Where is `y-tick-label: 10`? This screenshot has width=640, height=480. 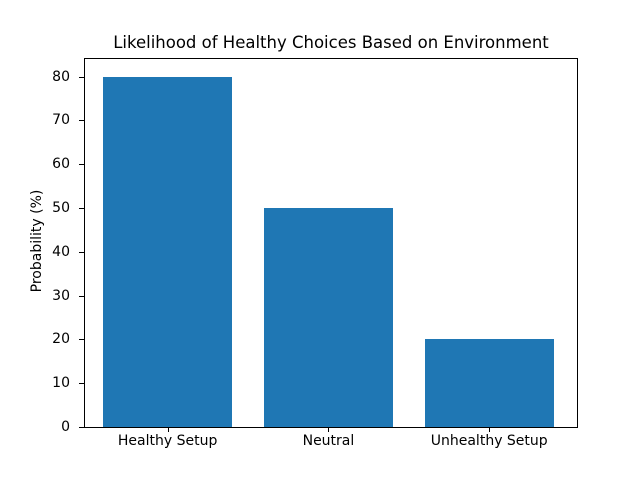 y-tick-label: 10 is located at coordinates (61, 383).